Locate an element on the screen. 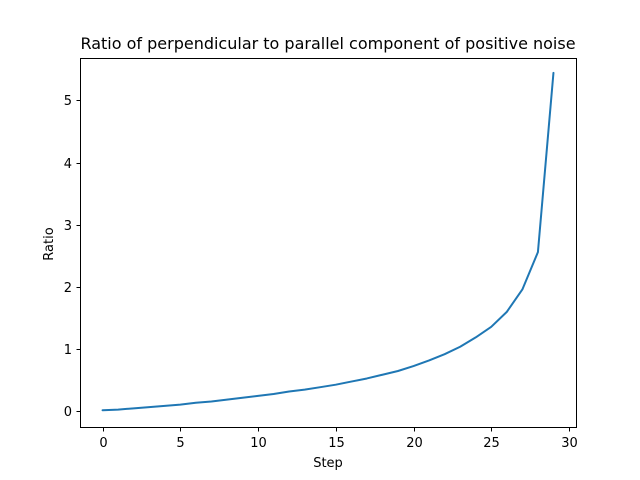 This screenshot has height=480, width=640. x-tick-label: 0 is located at coordinates (103, 443).